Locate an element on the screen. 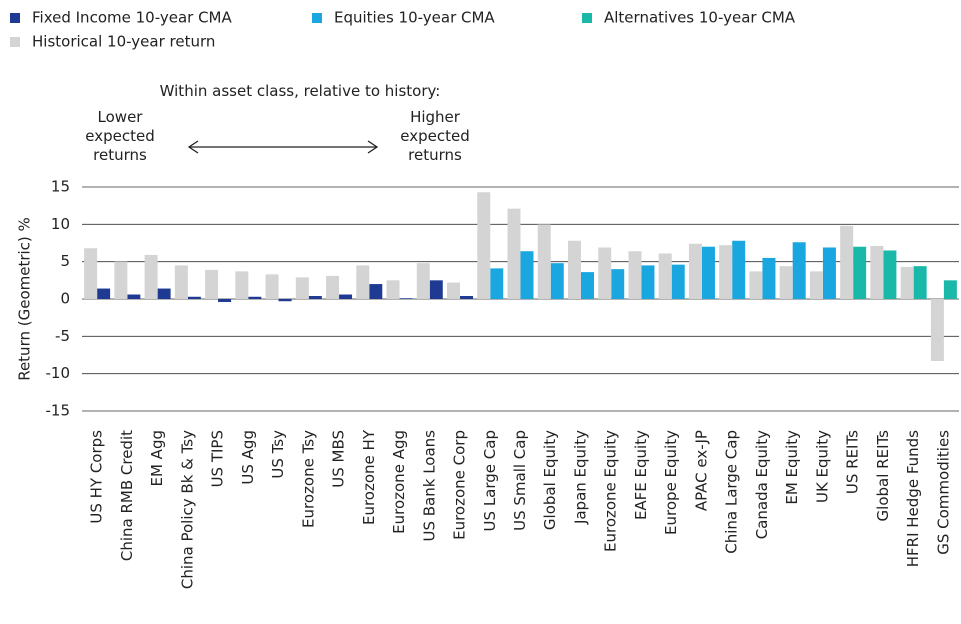 This screenshot has width=961, height=624. x-tick-label: US Small Cap is located at coordinates (520, 480).